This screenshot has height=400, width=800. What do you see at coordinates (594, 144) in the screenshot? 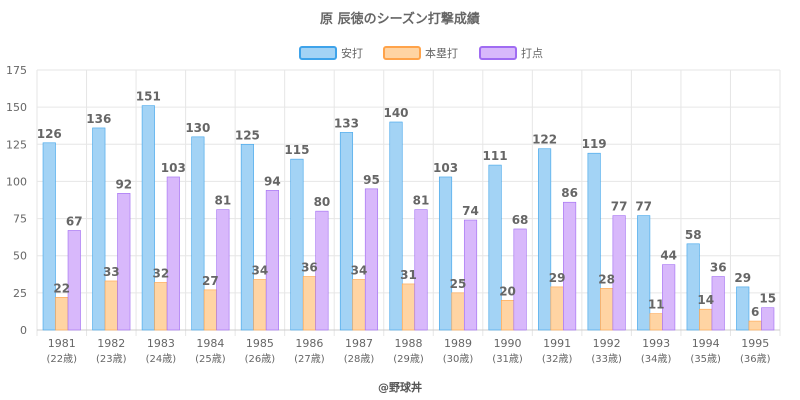
I see `data-label: 119` at bounding box center [594, 144].